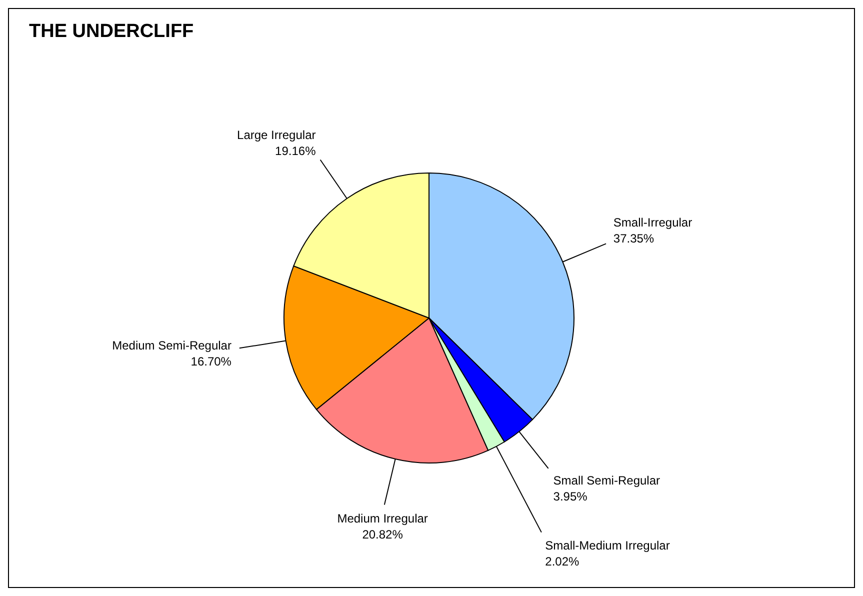  What do you see at coordinates (633, 239) in the screenshot?
I see `data-label: 37.35%` at bounding box center [633, 239].